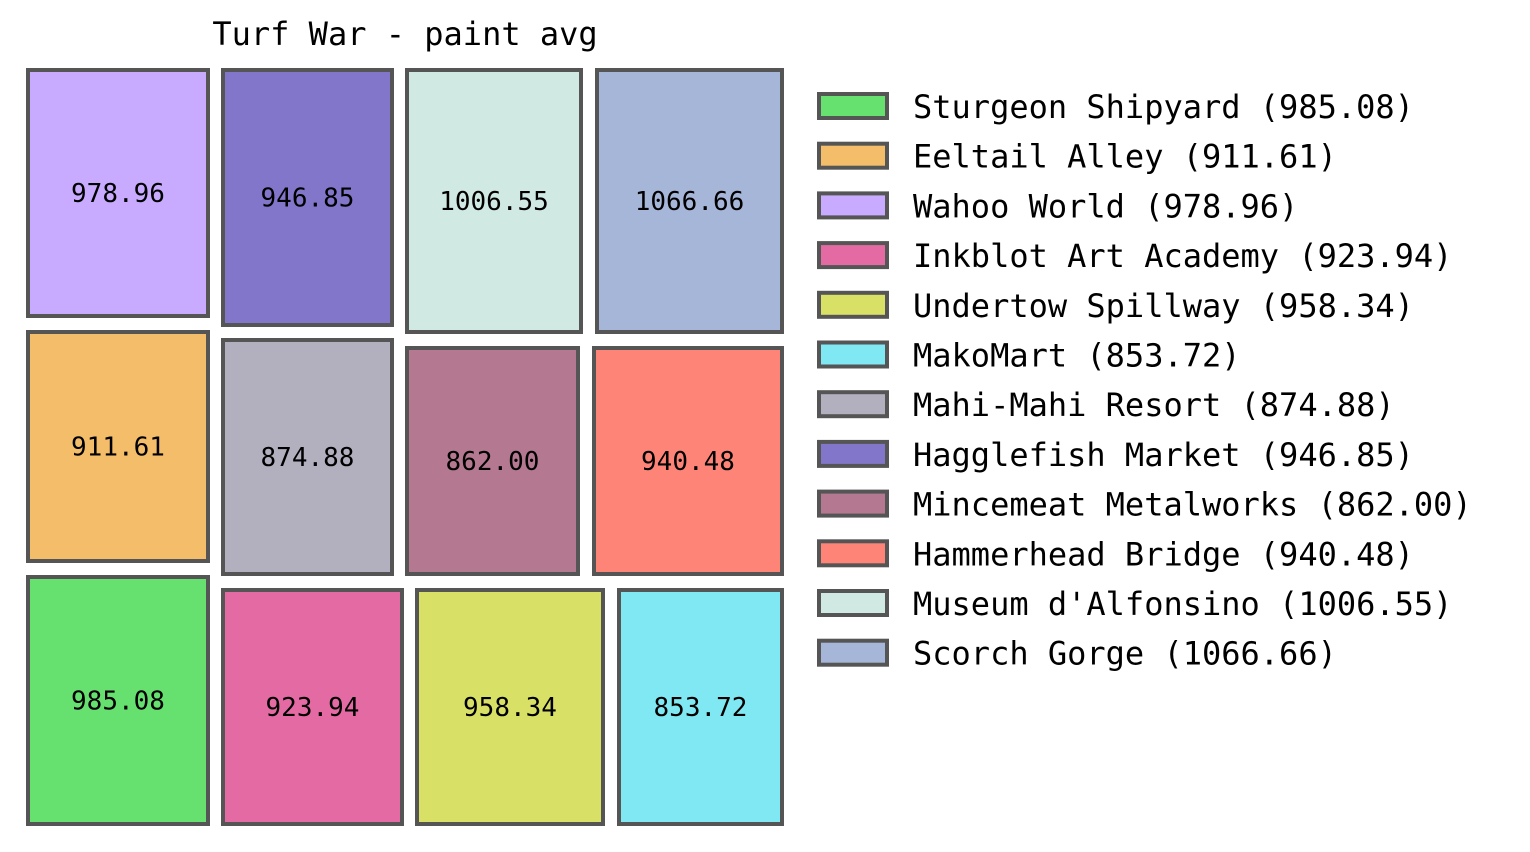 Image resolution: width=1530 pixels, height=852 pixels. I want to click on cell-scorch-gorge, so click(689, 201).